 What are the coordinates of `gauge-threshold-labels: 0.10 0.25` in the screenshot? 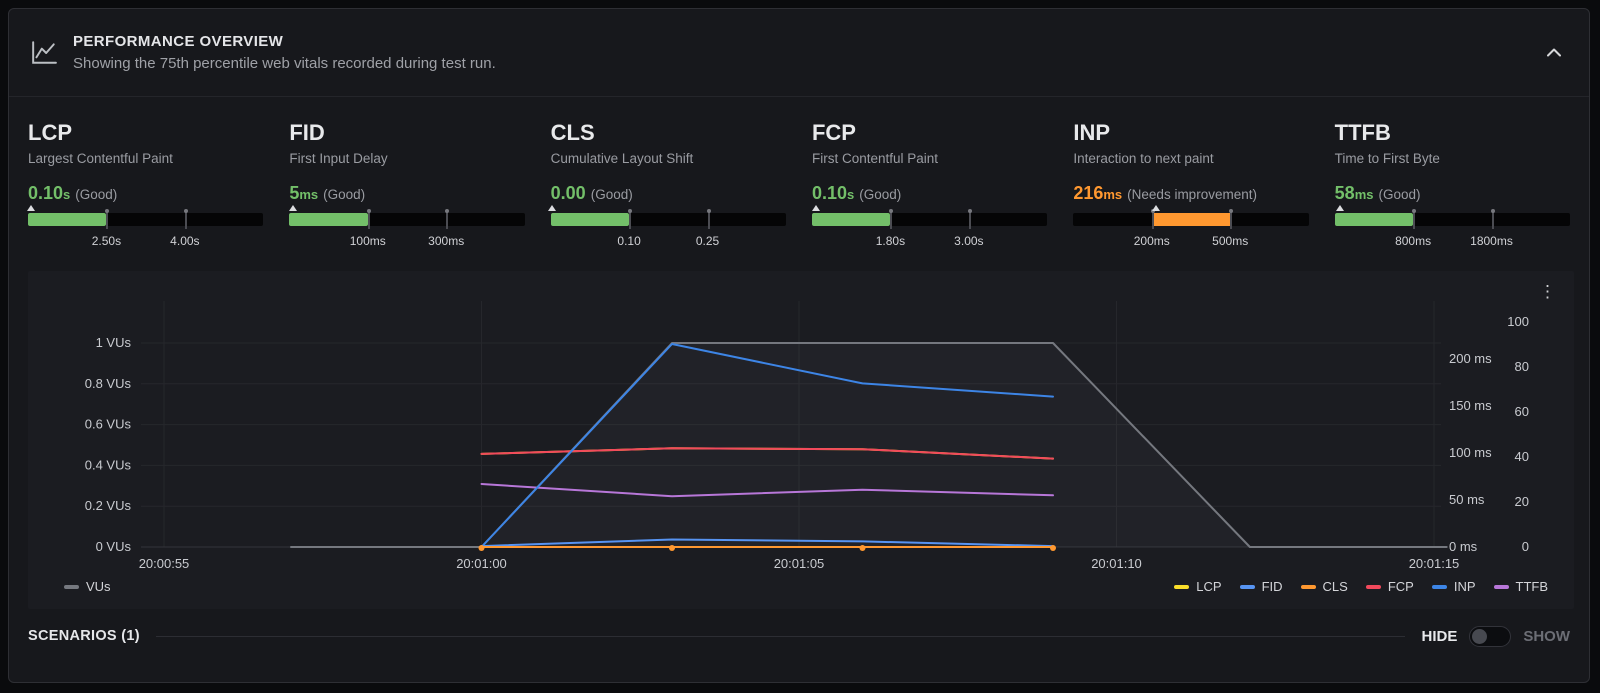 It's located at (668, 243).